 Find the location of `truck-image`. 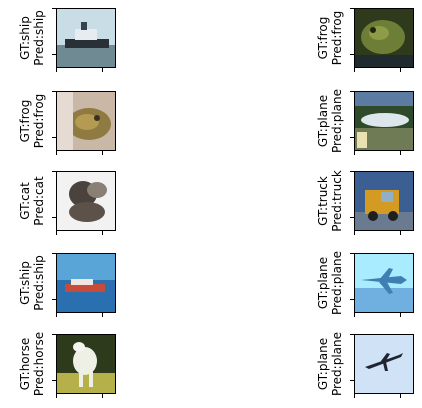

truck-image is located at coordinates (384, 201).